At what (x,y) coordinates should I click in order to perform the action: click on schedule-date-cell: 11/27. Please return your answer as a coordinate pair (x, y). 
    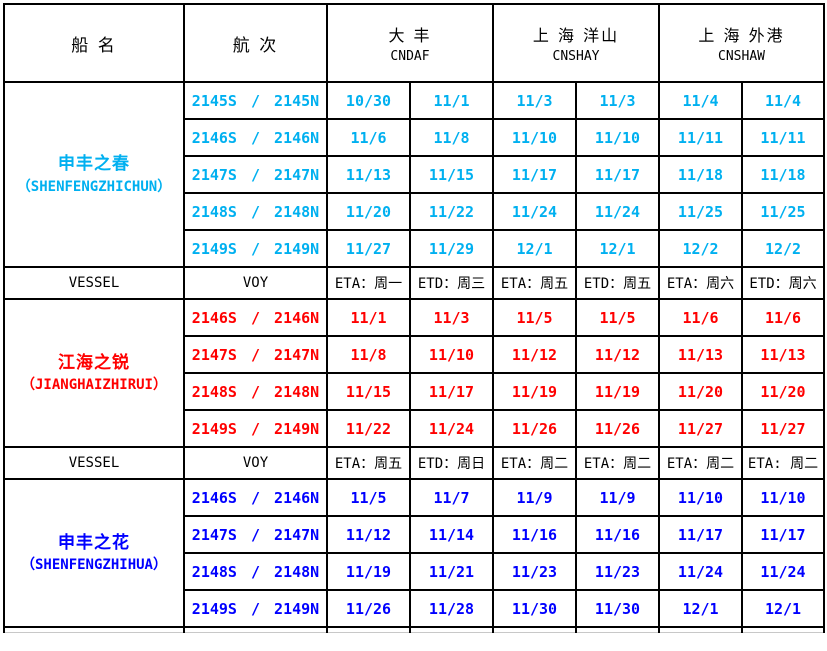
    Looking at the image, I should click on (700, 428).